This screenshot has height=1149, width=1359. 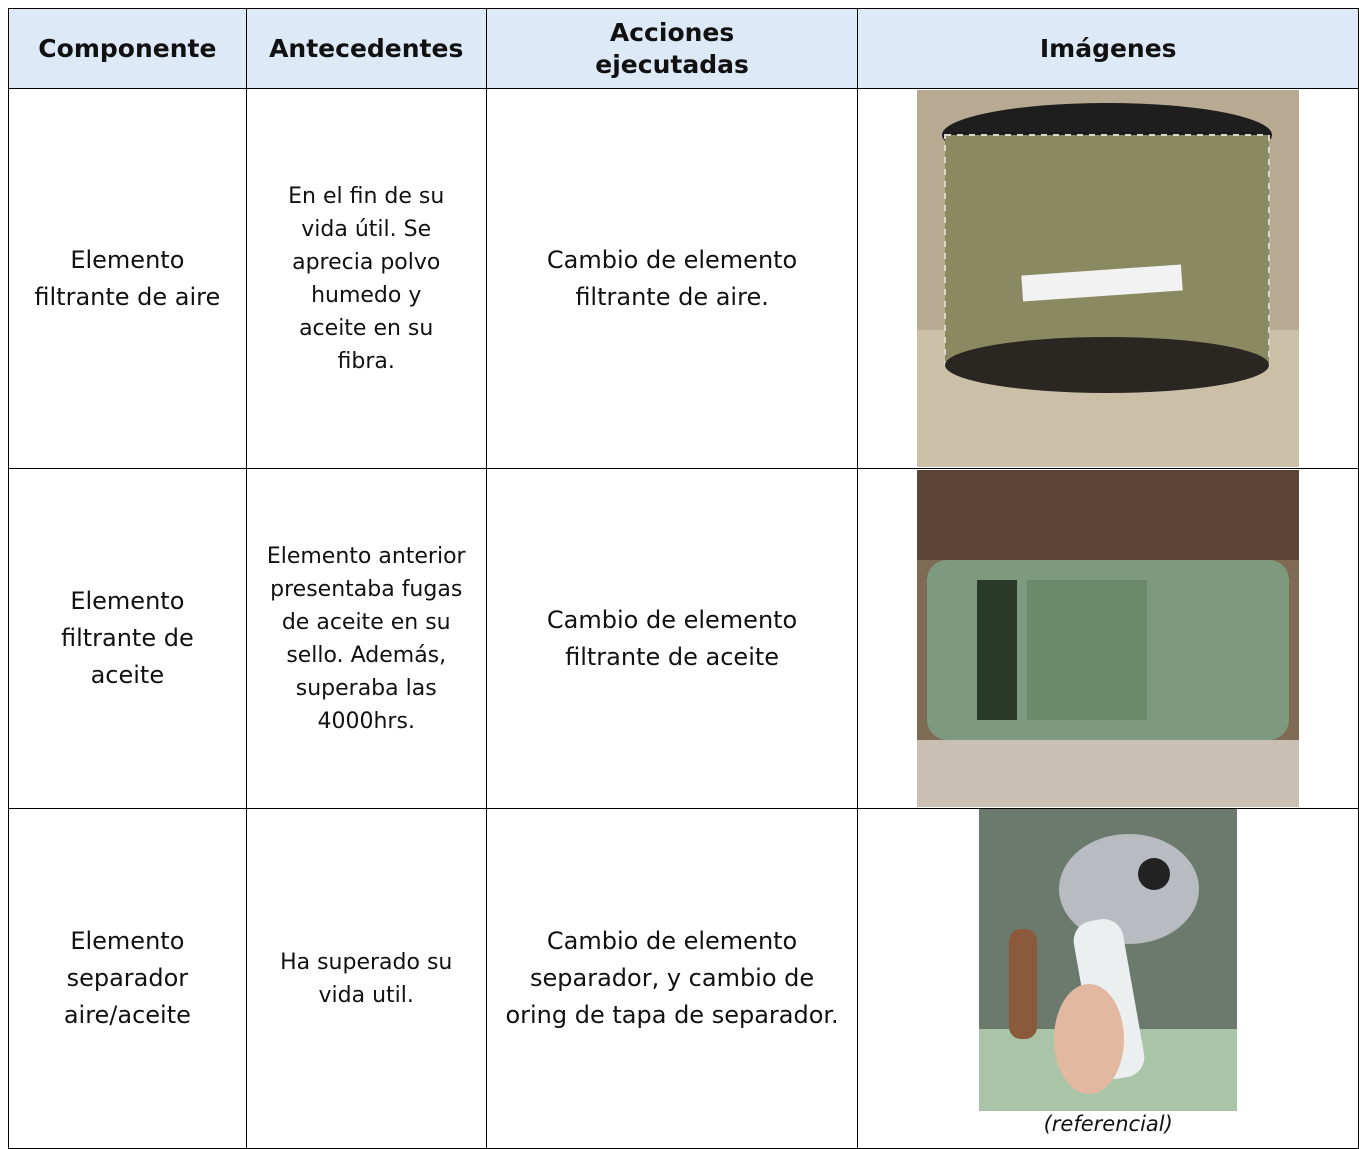 What do you see at coordinates (1108, 48) in the screenshot?
I see `header-cell: Imágenes` at bounding box center [1108, 48].